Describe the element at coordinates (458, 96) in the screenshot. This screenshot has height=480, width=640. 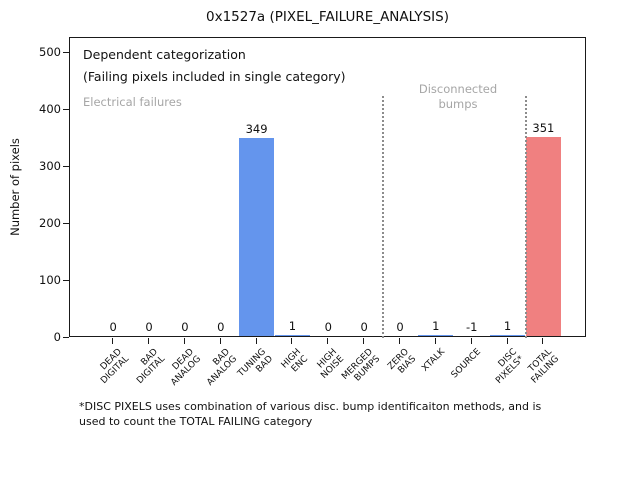
I see `annotation-disconnected-bumps: Disconnected bumps` at that location.